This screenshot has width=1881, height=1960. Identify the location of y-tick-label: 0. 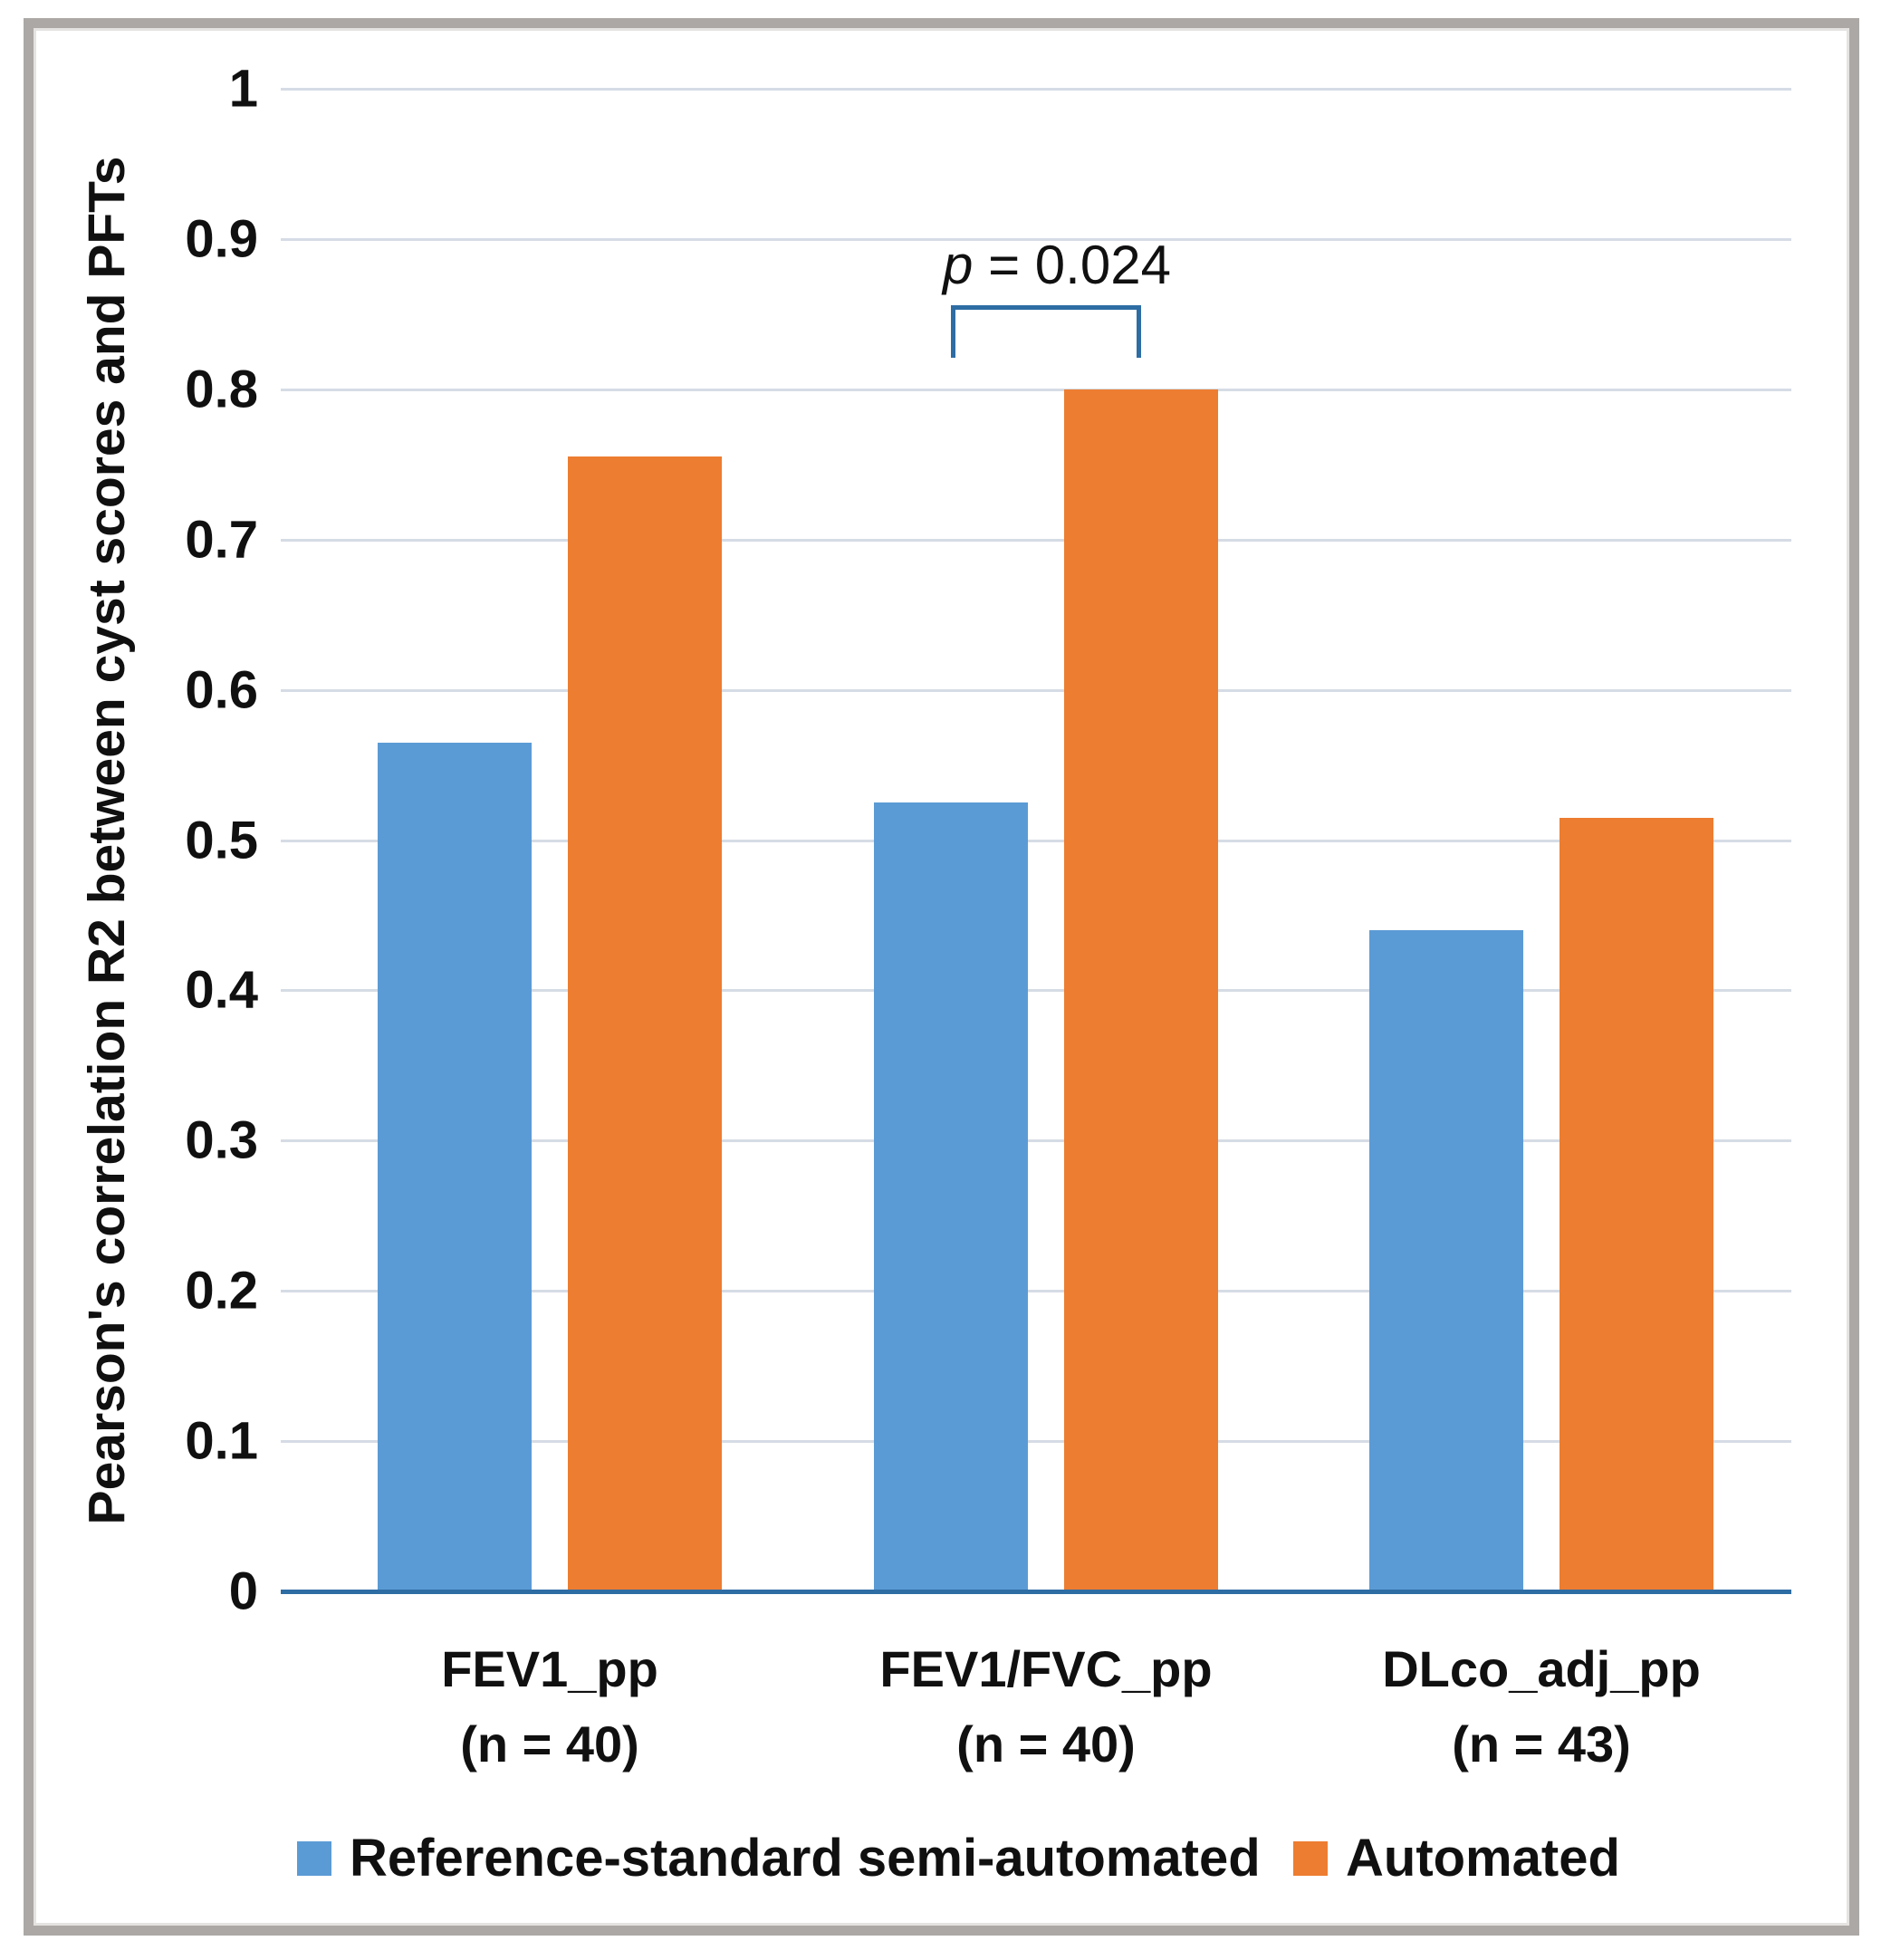
(243, 1591).